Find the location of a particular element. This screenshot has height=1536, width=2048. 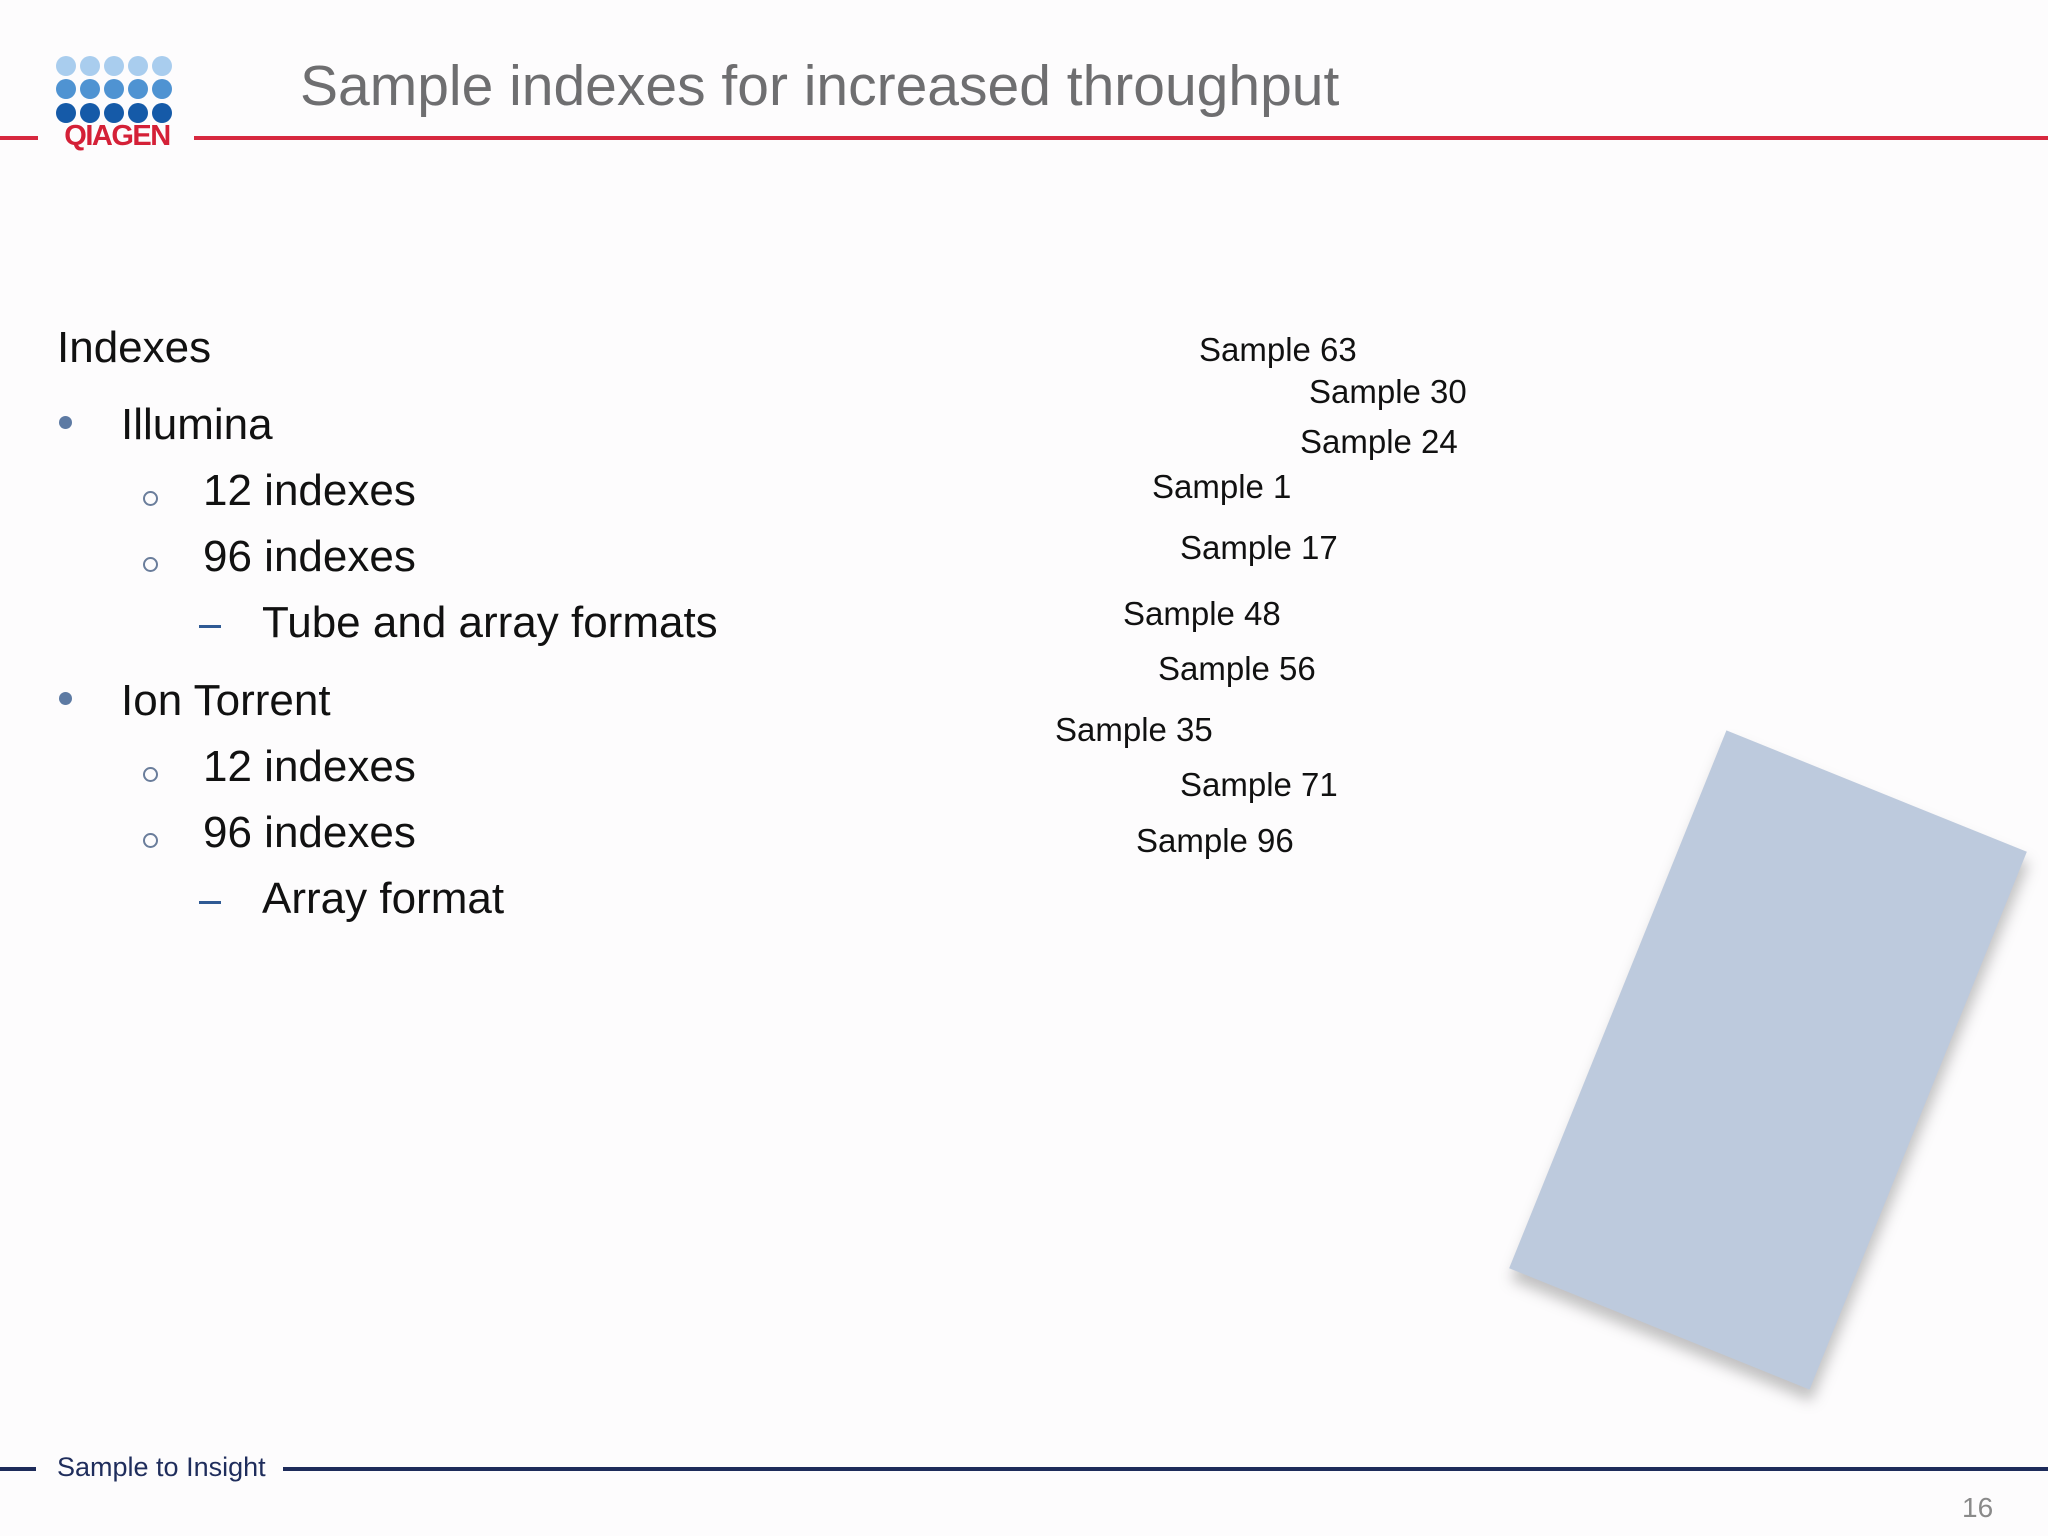

footer-rule is located at coordinates (1165, 1469).